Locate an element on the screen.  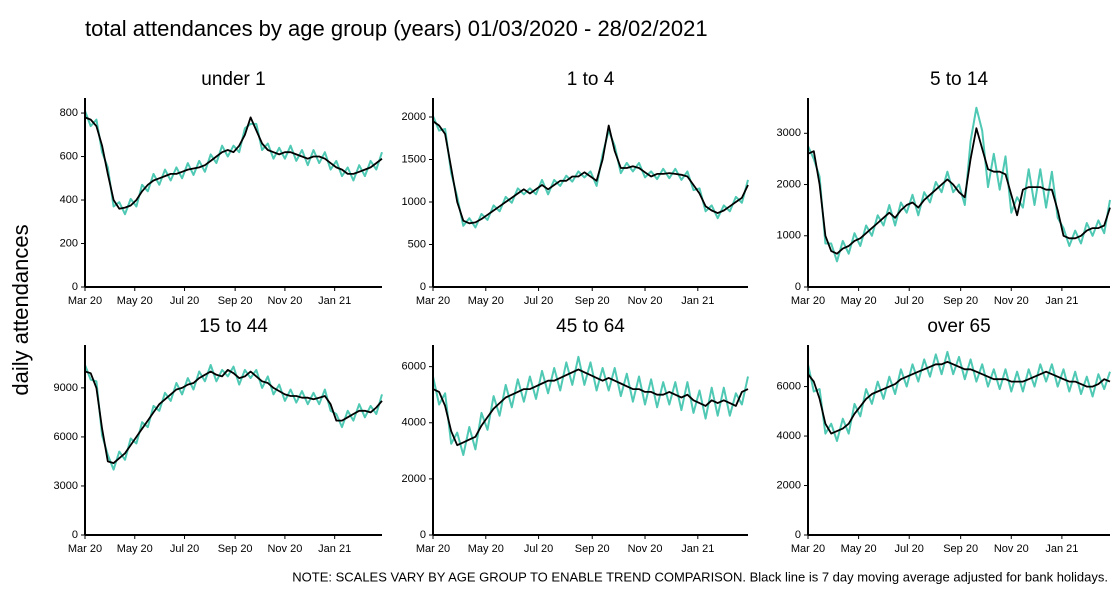
y-tick-label: 400 is located at coordinates (69, 200).